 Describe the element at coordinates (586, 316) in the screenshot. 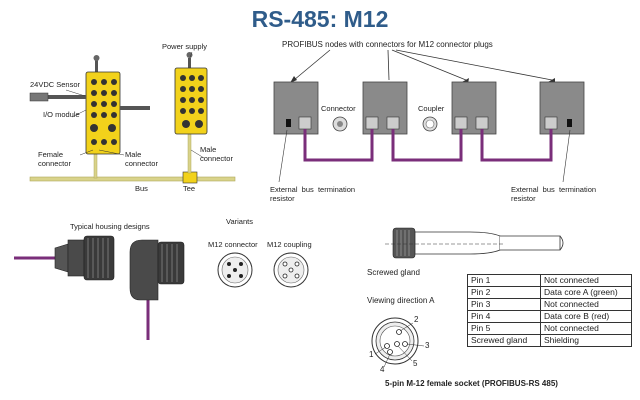

I see `function-cell: Data core B (red)` at that location.